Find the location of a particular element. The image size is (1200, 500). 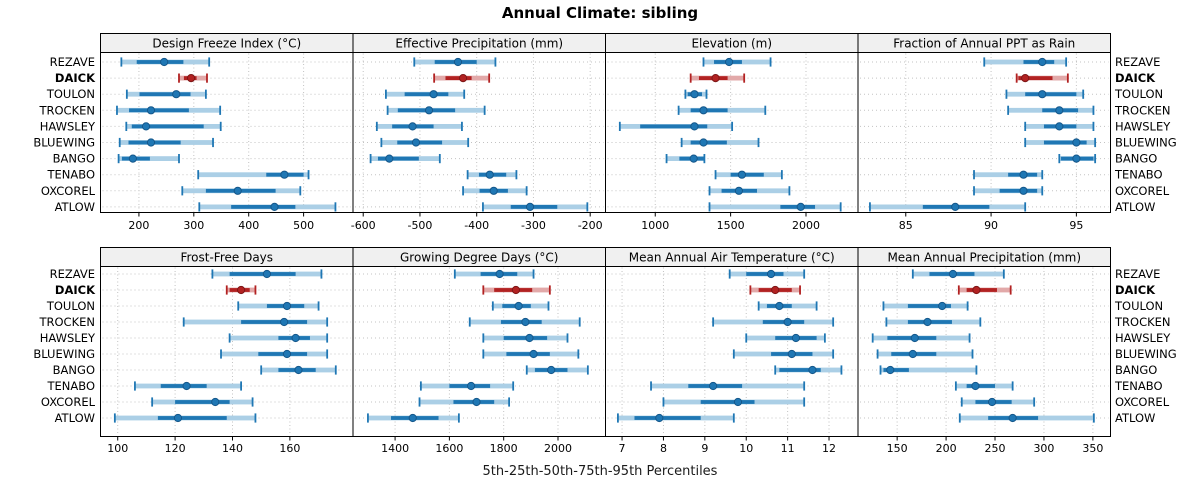

panel-frost-free-days: 100 120 140 160 Frost-Free Days is located at coordinates (227, 351).